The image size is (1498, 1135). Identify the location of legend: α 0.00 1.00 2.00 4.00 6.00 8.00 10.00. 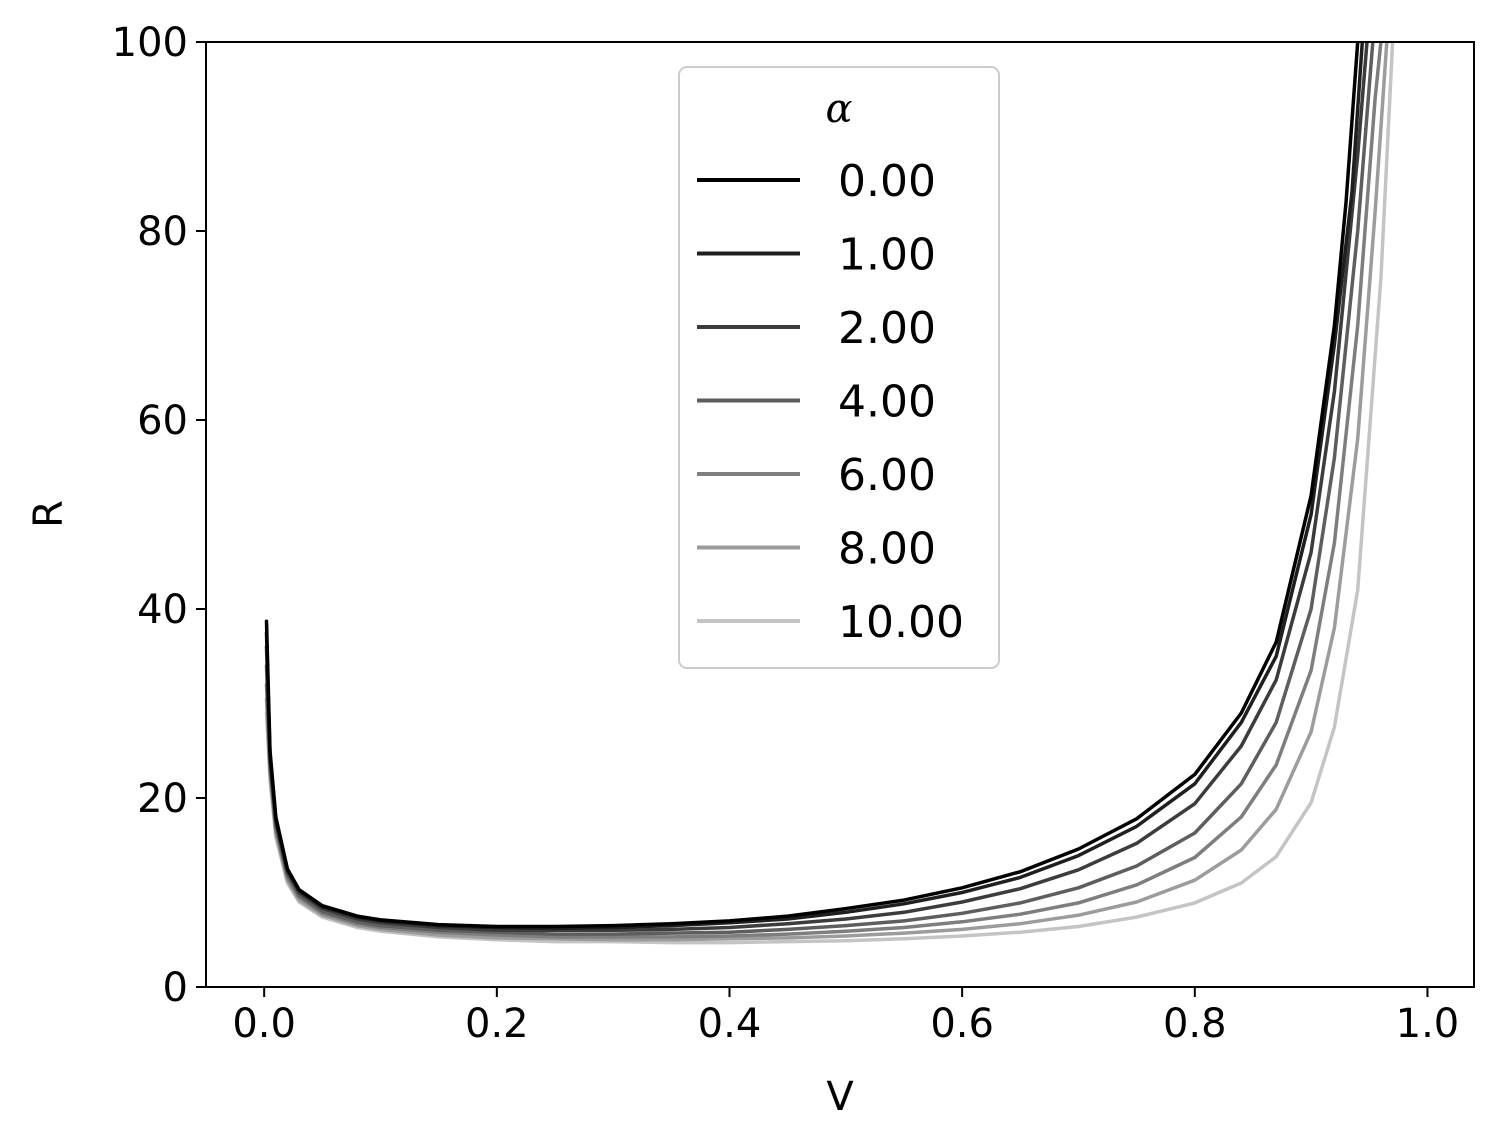
(839, 367).